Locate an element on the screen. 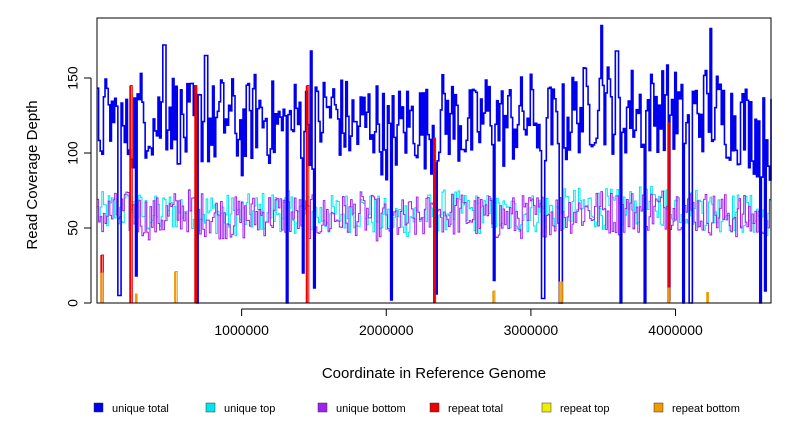  y-tick-label: 100 is located at coordinates (73, 153).